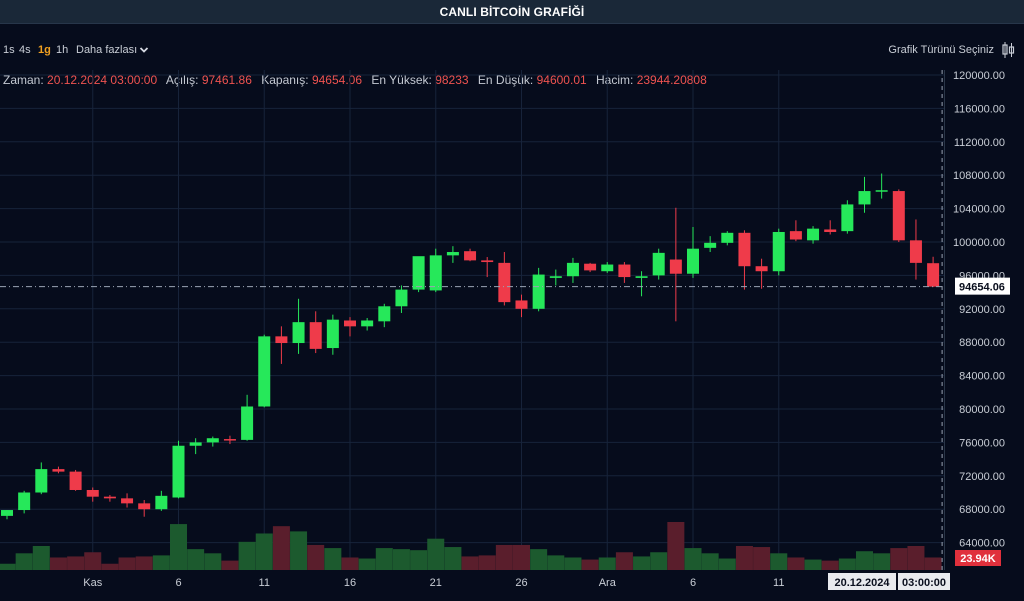  What do you see at coordinates (979, 143) in the screenshot?
I see `y-tick-label: 112000.00` at bounding box center [979, 143].